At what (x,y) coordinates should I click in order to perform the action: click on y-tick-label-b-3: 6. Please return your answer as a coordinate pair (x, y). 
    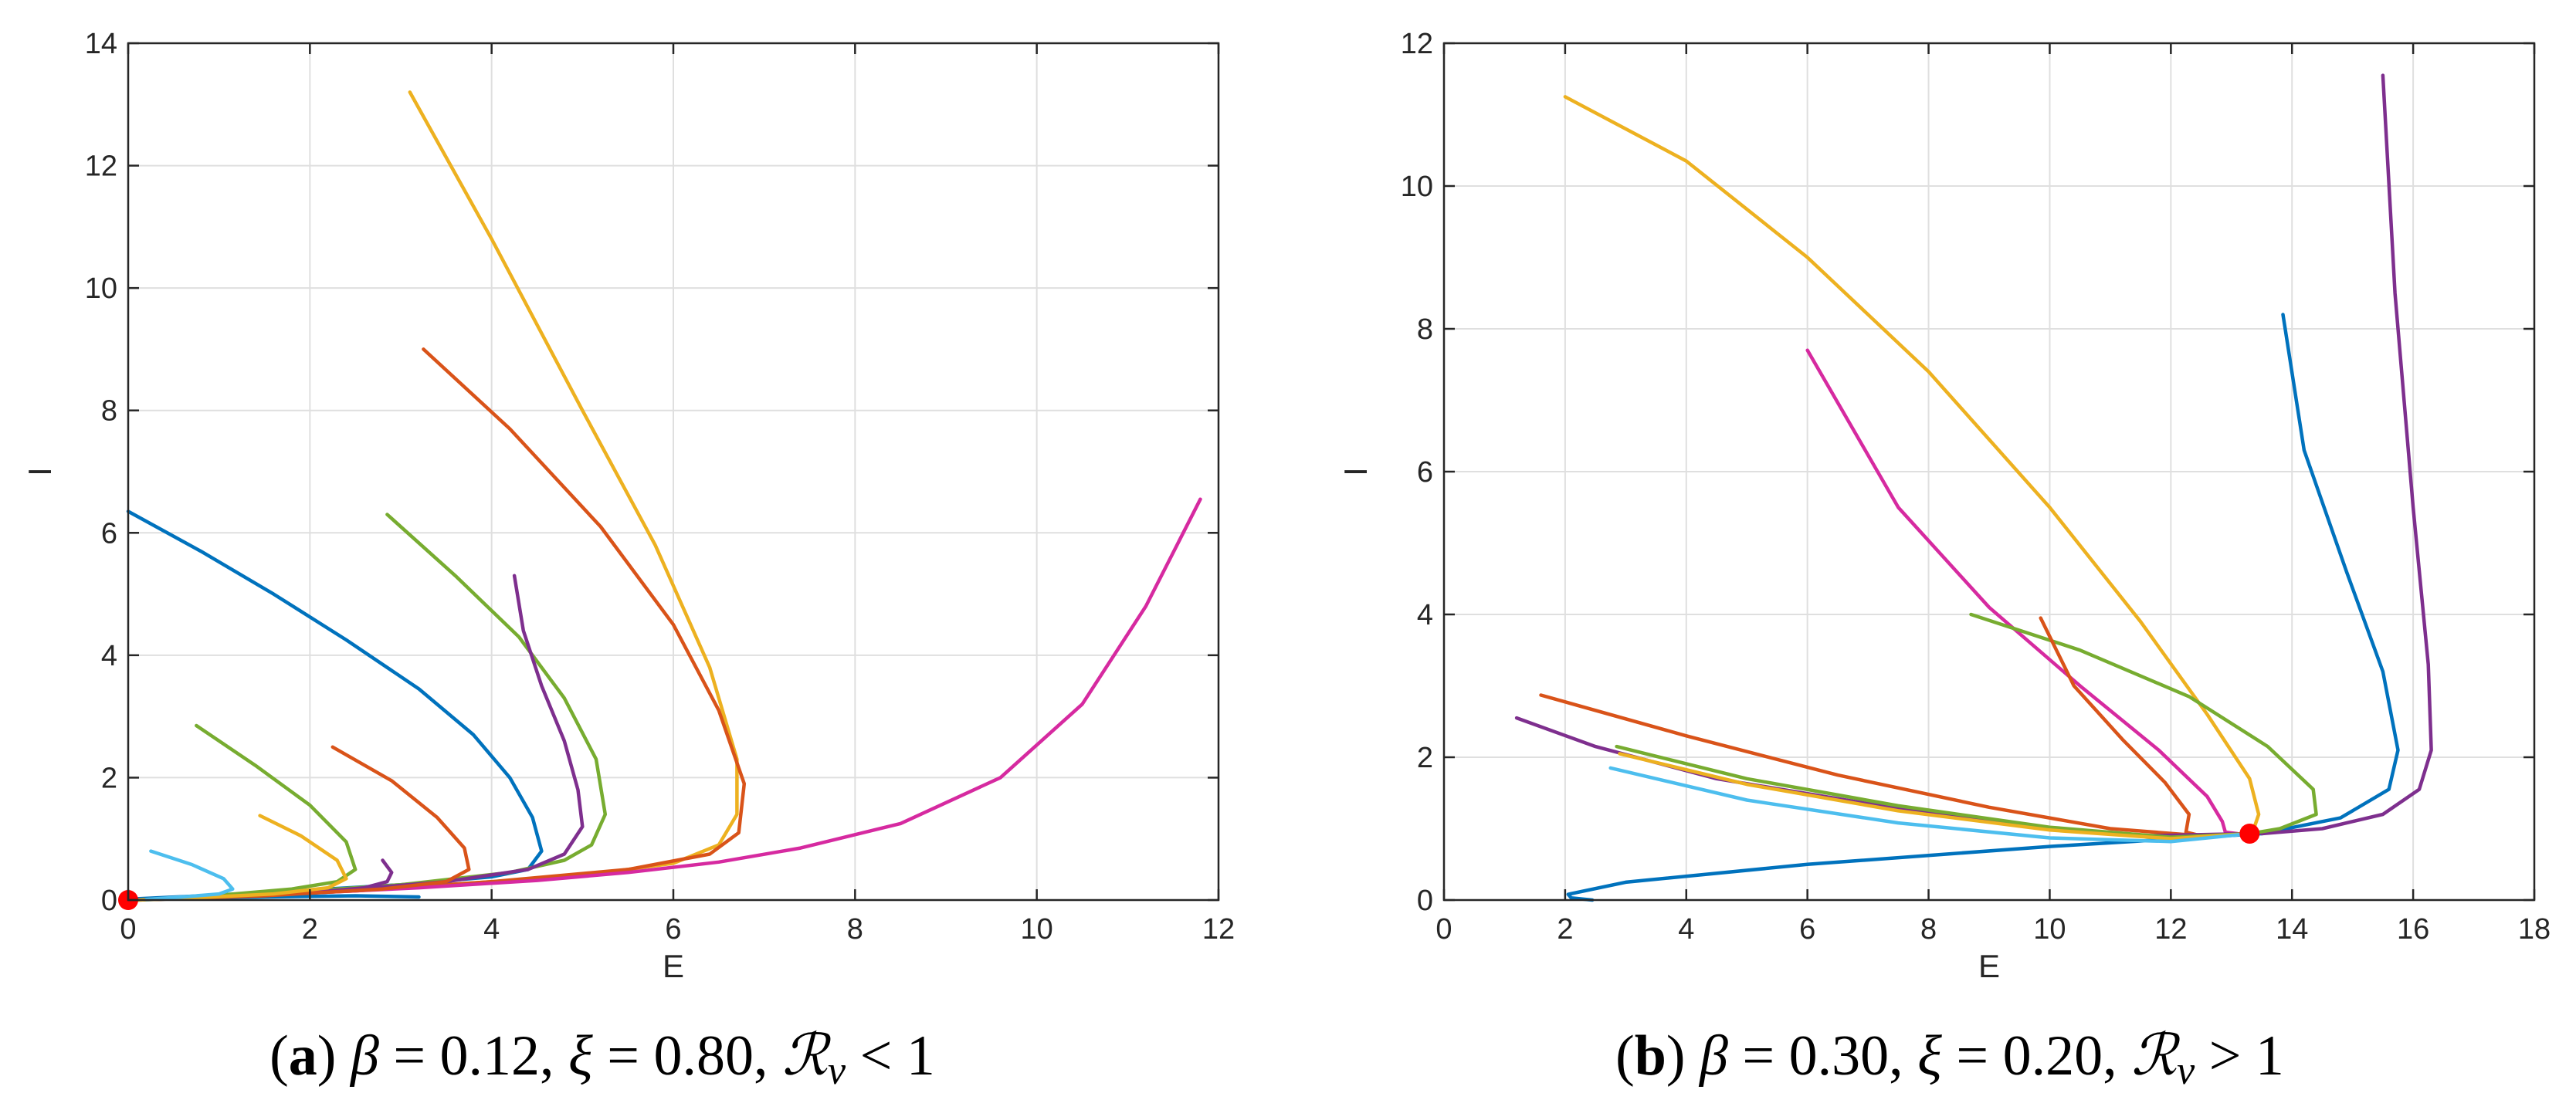
    Looking at the image, I should click on (1425, 473).